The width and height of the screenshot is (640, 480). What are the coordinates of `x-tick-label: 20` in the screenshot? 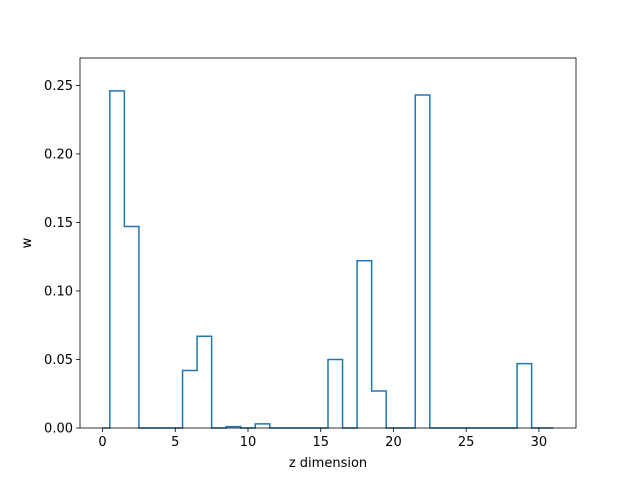 It's located at (393, 442).